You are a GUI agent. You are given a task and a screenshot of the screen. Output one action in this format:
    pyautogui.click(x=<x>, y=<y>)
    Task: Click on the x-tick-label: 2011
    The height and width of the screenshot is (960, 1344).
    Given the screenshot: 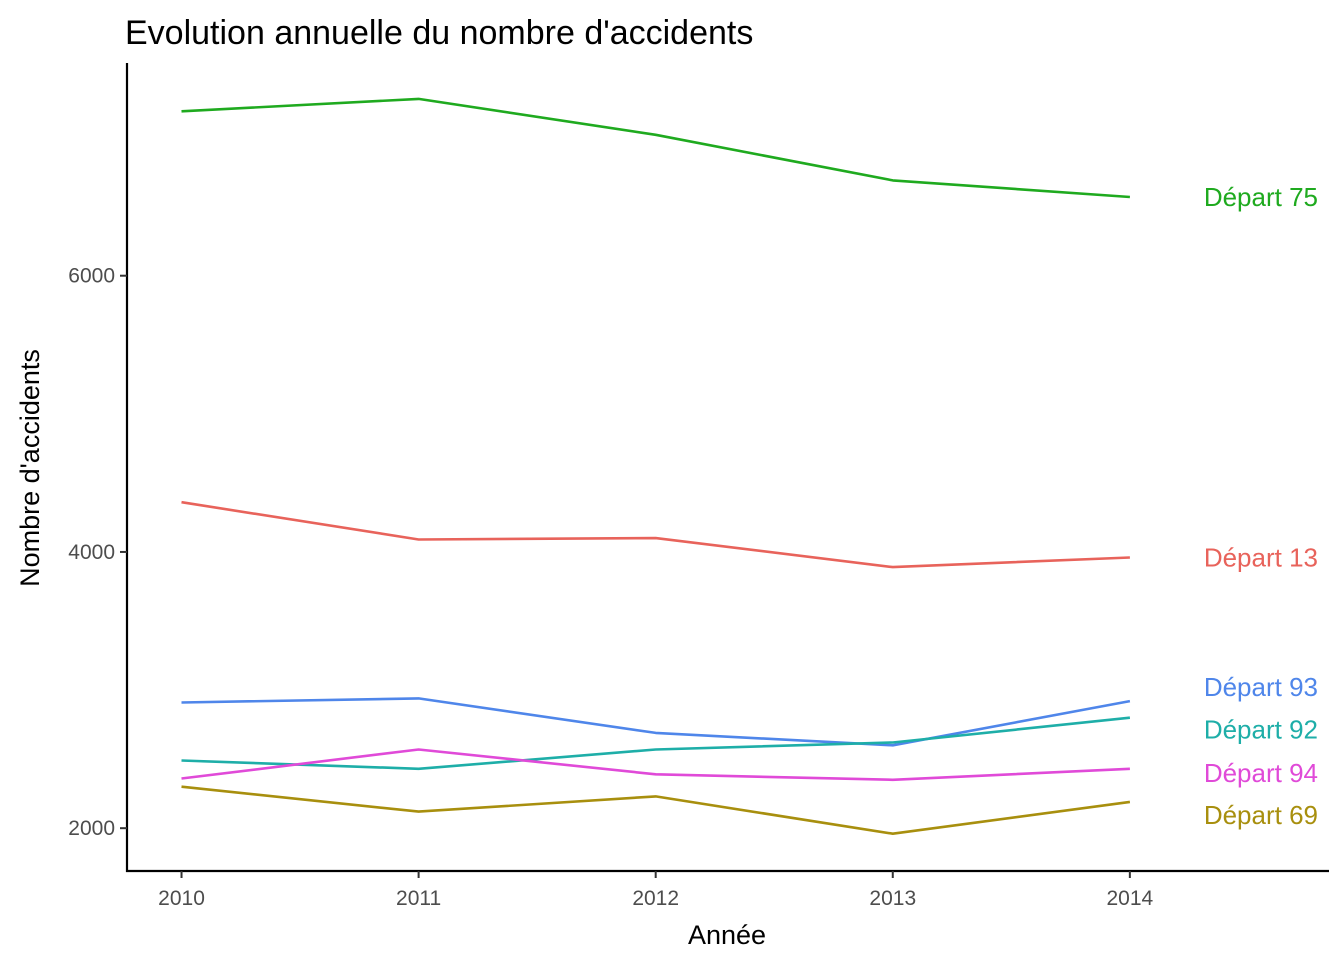 What is the action you would take?
    pyautogui.click(x=418, y=898)
    